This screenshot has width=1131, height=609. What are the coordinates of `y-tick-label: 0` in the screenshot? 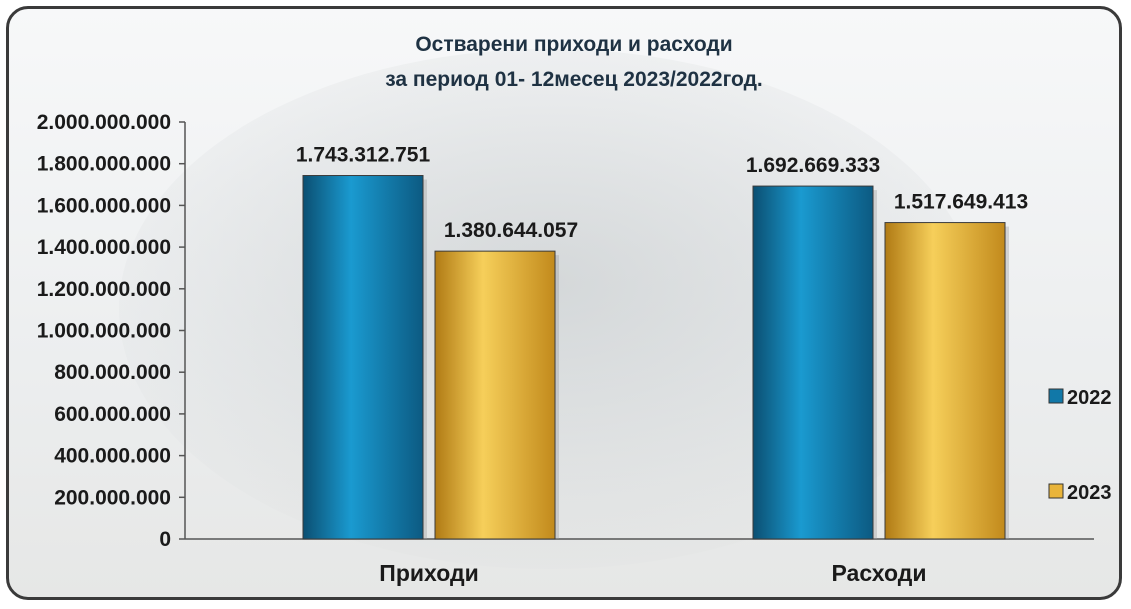 It's located at (165, 539).